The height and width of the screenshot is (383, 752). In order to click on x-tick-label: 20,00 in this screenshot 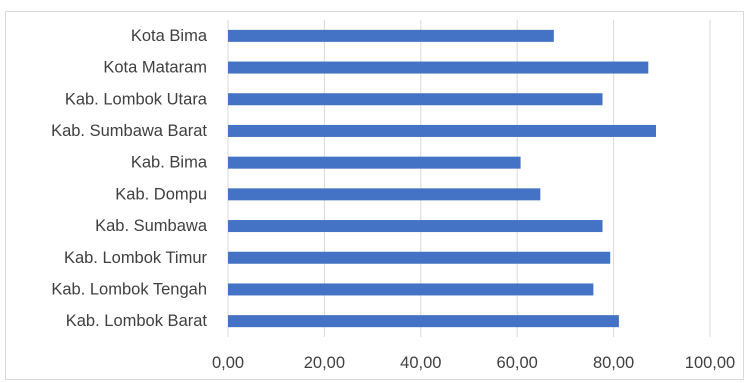, I will do `click(324, 363)`.